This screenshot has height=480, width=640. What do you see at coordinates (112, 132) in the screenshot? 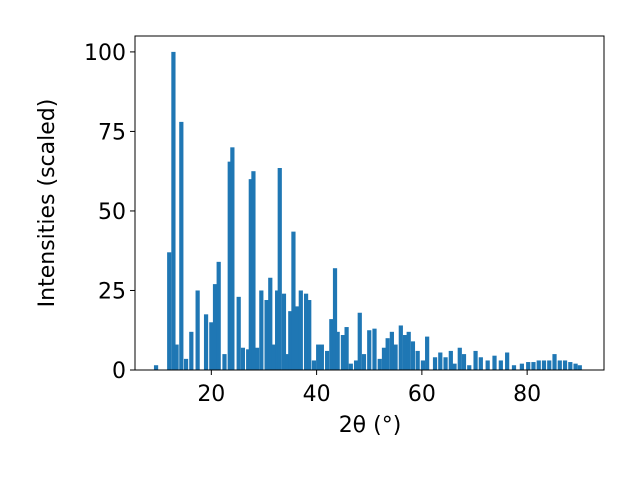
I see `y-tick-label: 75` at bounding box center [112, 132].